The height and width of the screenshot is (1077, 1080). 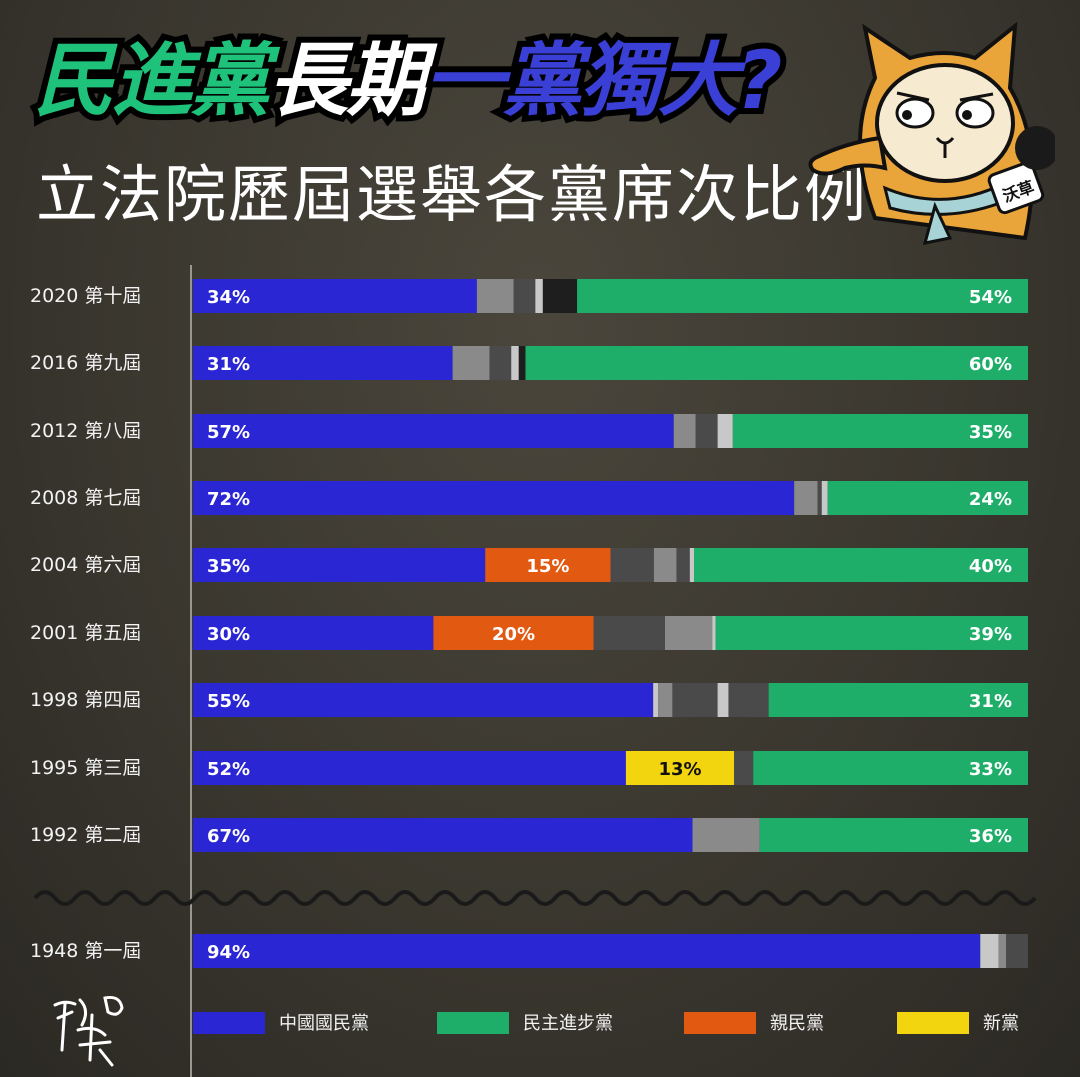 What do you see at coordinates (228, 432) in the screenshot?
I see `data-label-kmt: 57%` at bounding box center [228, 432].